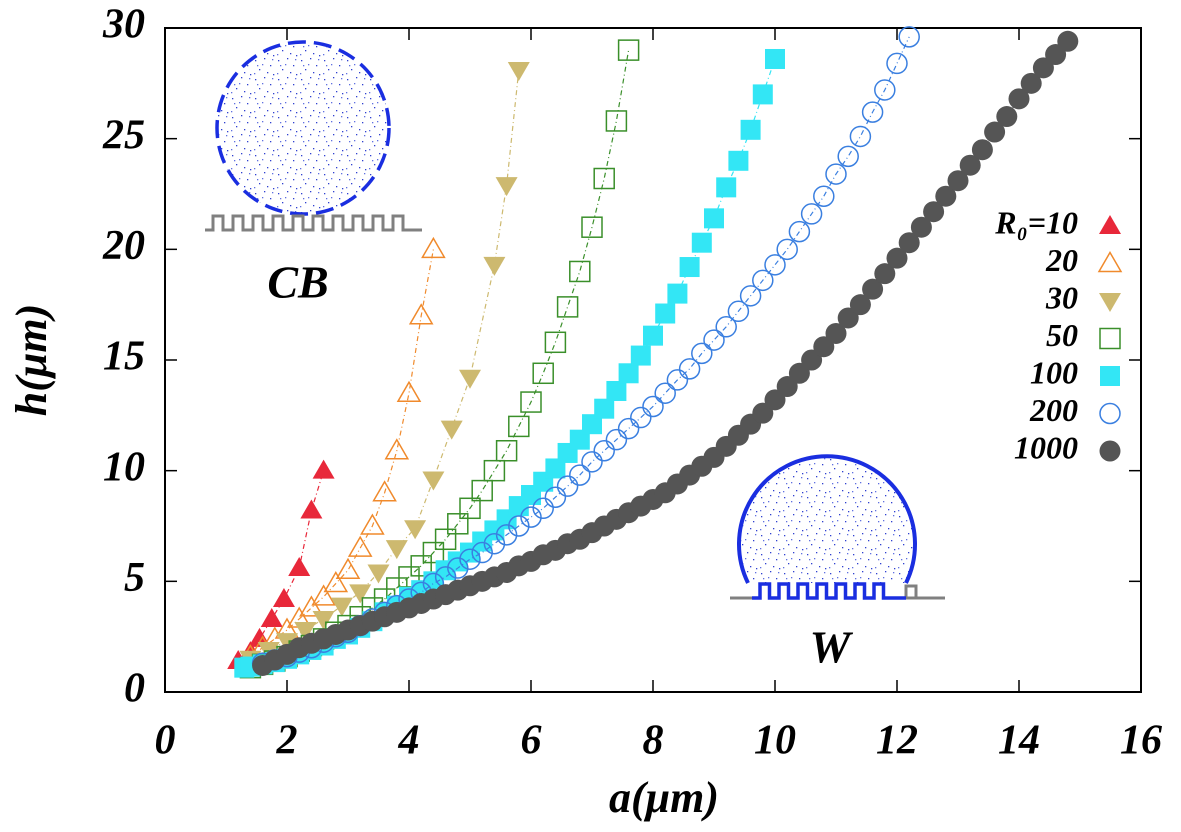 The height and width of the screenshot is (832, 1181). Describe the element at coordinates (124, 357) in the screenshot. I see `y-tick-label: 15` at that location.